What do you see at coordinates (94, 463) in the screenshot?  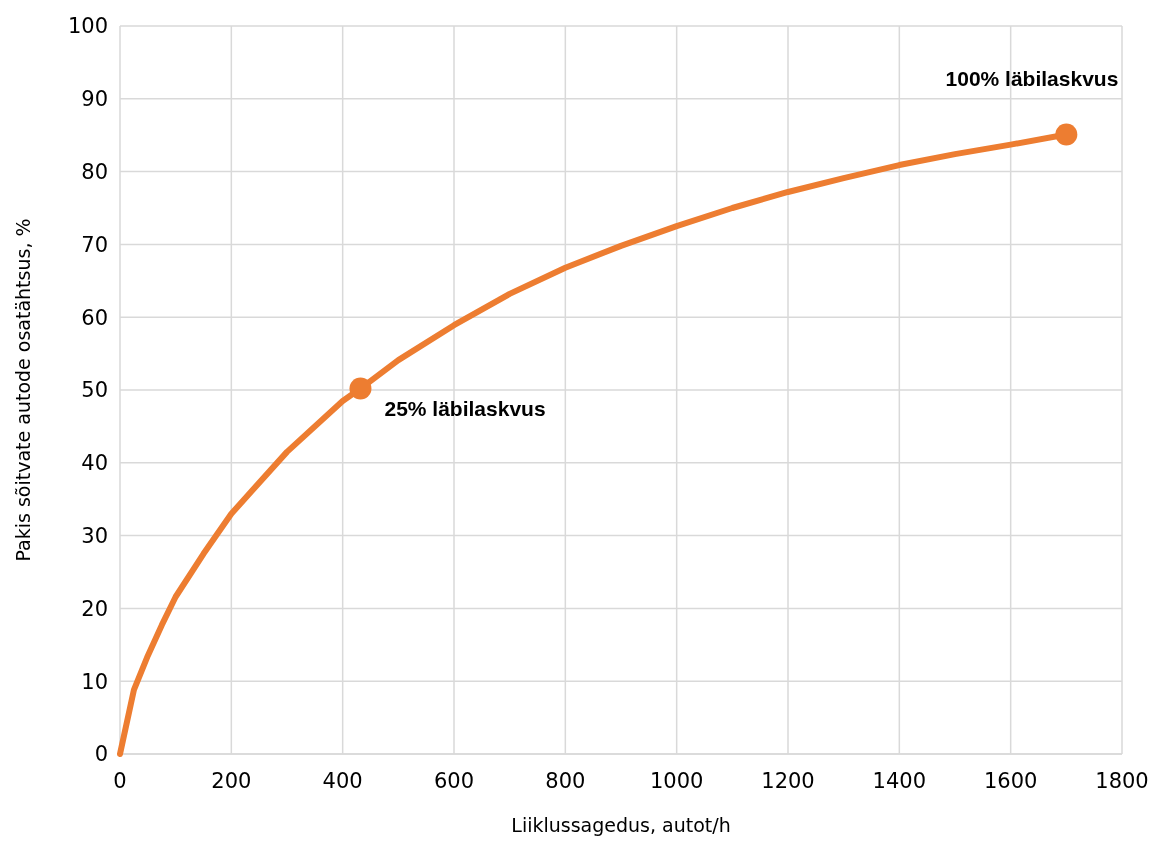 I see `y-tick-label: 40` at bounding box center [94, 463].